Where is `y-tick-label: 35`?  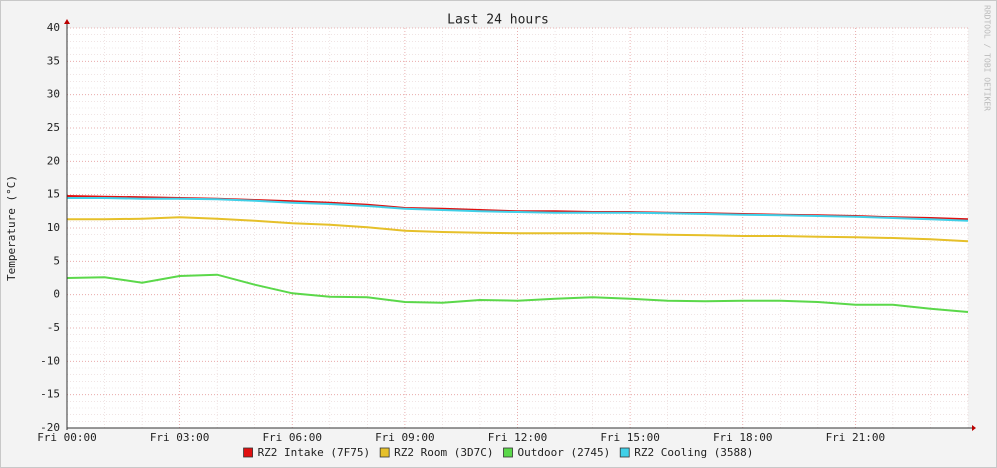
y-tick-label: 35 is located at coordinates (53, 60).